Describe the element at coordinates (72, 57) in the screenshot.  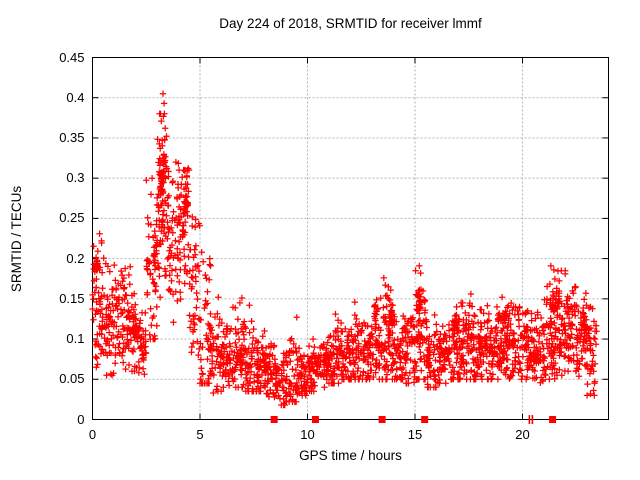
I see `y-tick-label: 0.45` at that location.